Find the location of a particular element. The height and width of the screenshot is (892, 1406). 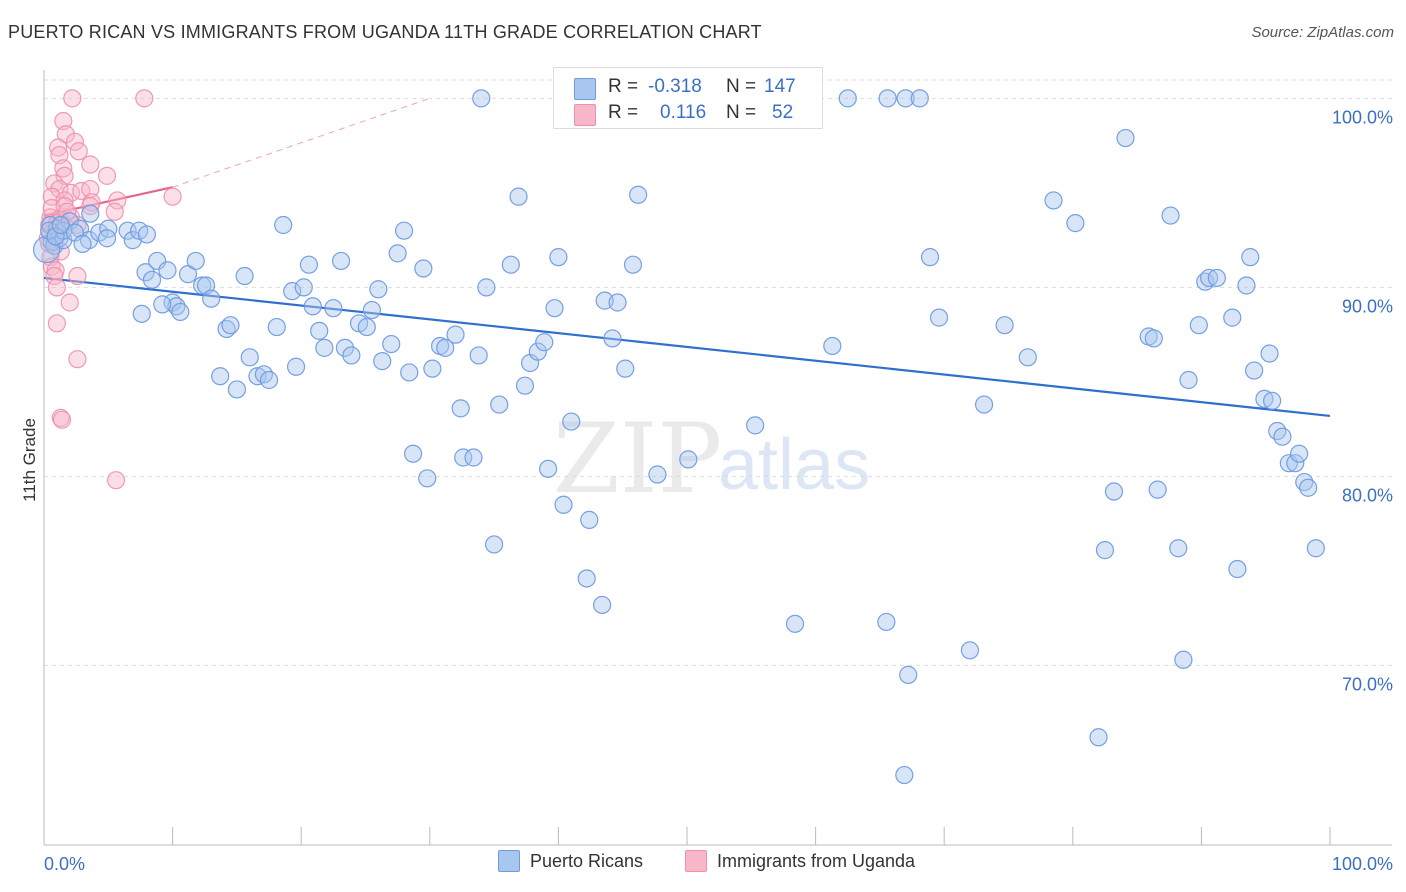

legend-item-puerto-ricans: Puerto Ricans is located at coordinates (570, 864).